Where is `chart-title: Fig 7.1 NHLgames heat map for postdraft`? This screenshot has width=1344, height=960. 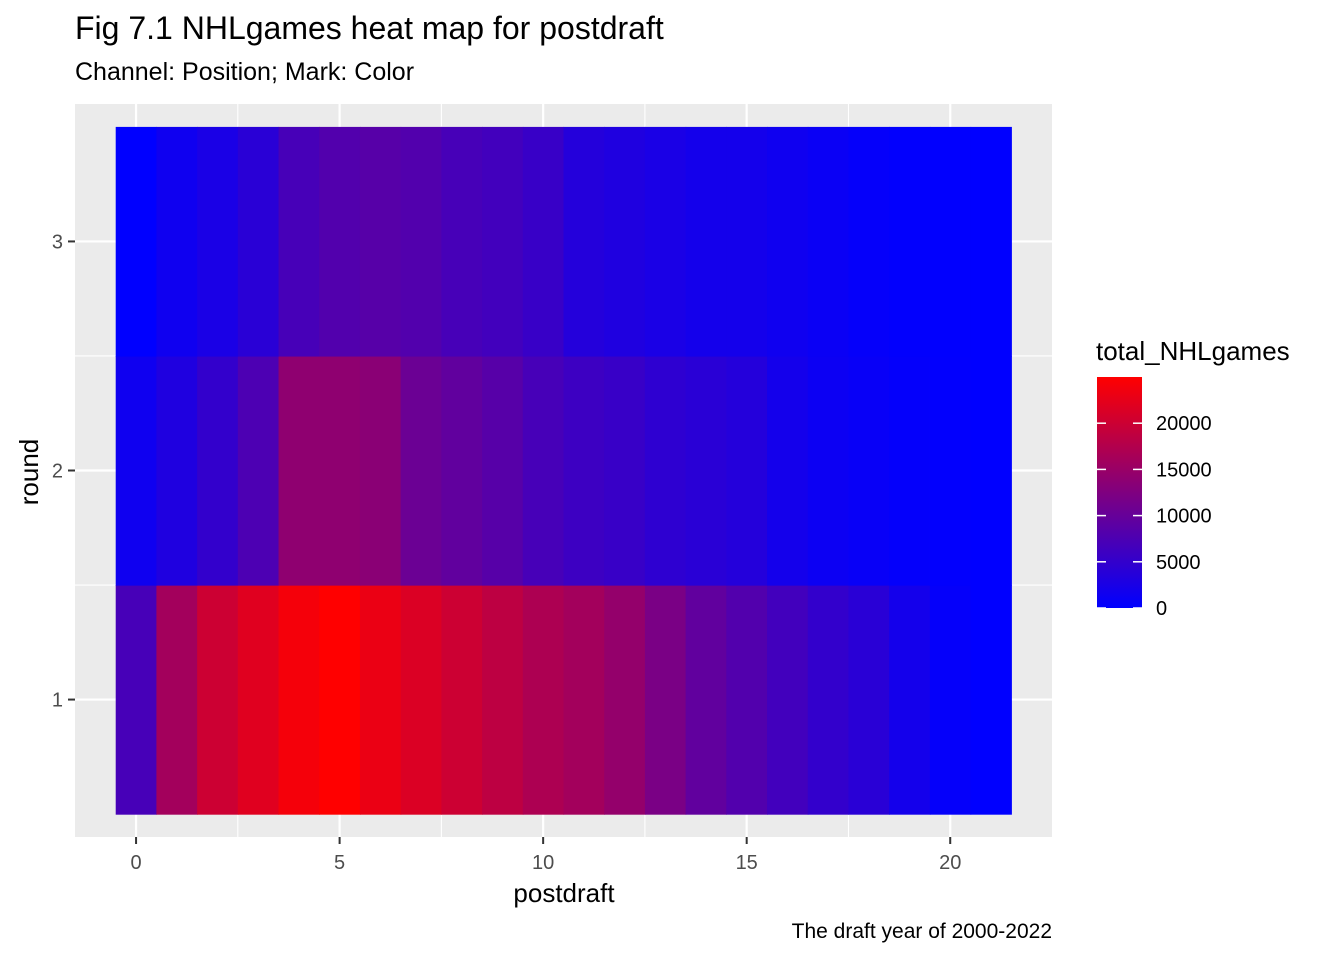 chart-title: Fig 7.1 NHLgames heat map for postdraft is located at coordinates (369, 28).